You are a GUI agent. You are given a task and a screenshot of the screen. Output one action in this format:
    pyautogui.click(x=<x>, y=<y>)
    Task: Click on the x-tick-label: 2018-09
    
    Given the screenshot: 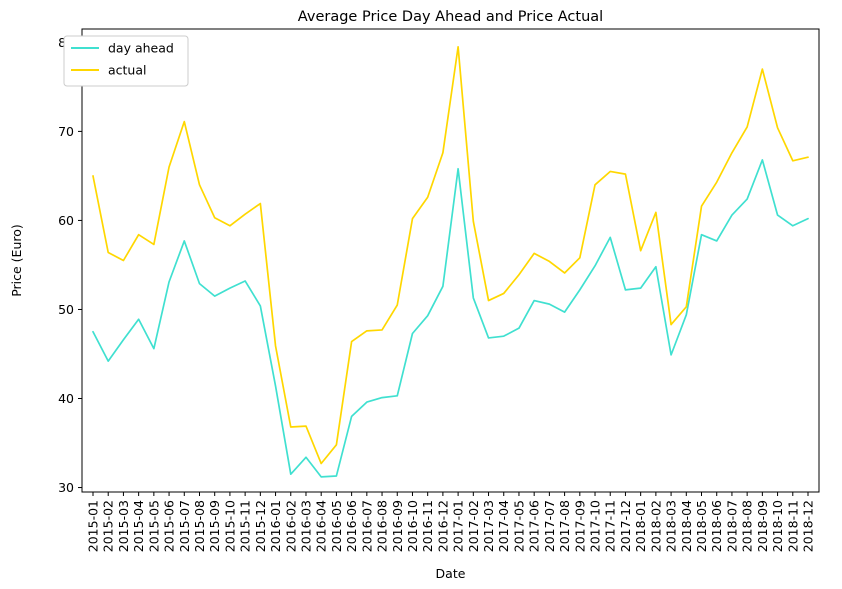 What is the action you would take?
    pyautogui.click(x=762, y=526)
    